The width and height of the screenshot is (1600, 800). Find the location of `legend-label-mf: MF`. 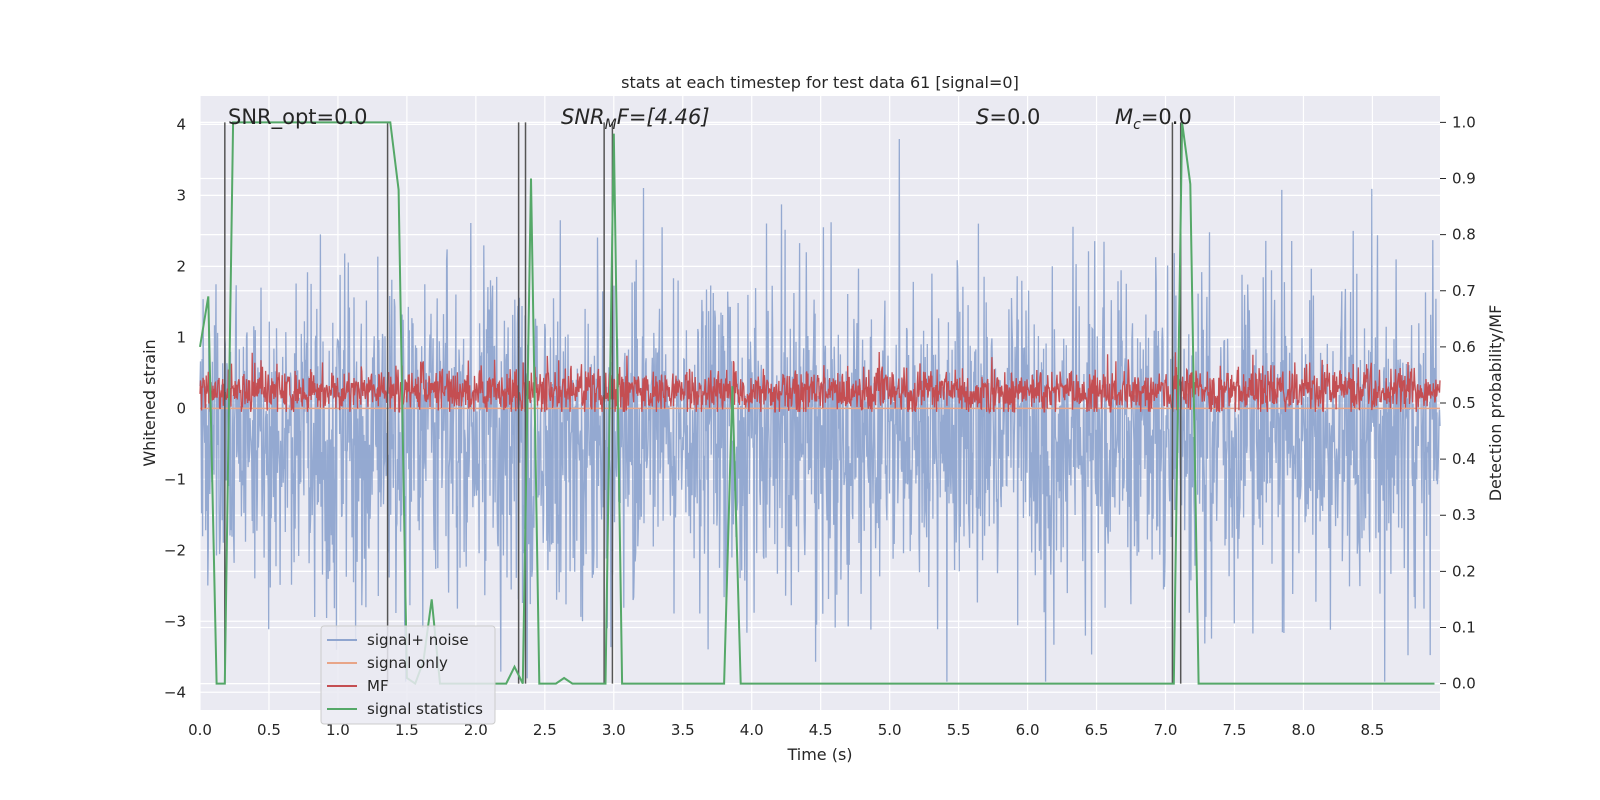

legend-label-mf: MF is located at coordinates (378, 686).